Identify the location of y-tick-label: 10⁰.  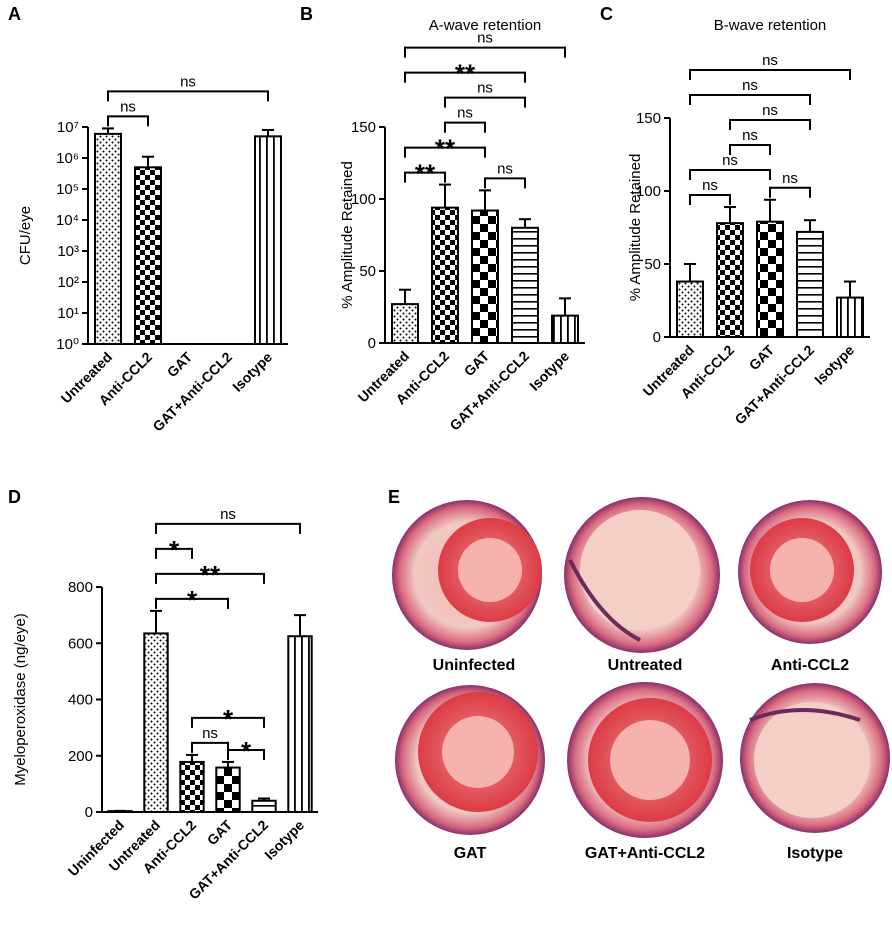
(67, 344).